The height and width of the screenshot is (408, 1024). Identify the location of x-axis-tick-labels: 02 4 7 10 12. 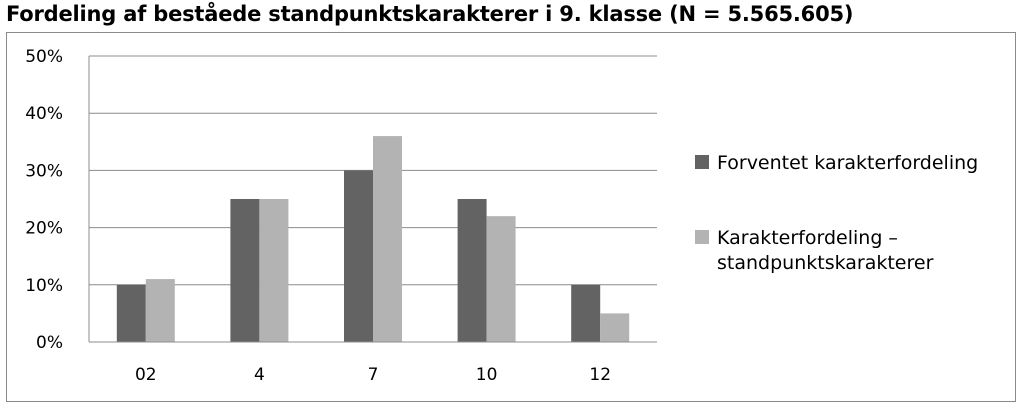
(373, 375).